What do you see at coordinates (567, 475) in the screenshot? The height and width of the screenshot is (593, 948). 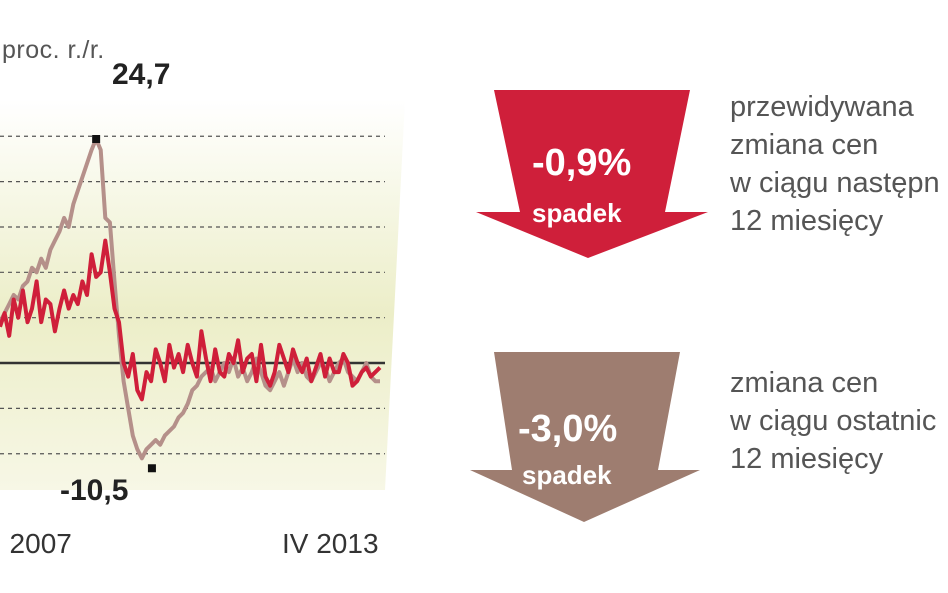 I see `past-change-label: spadek` at bounding box center [567, 475].